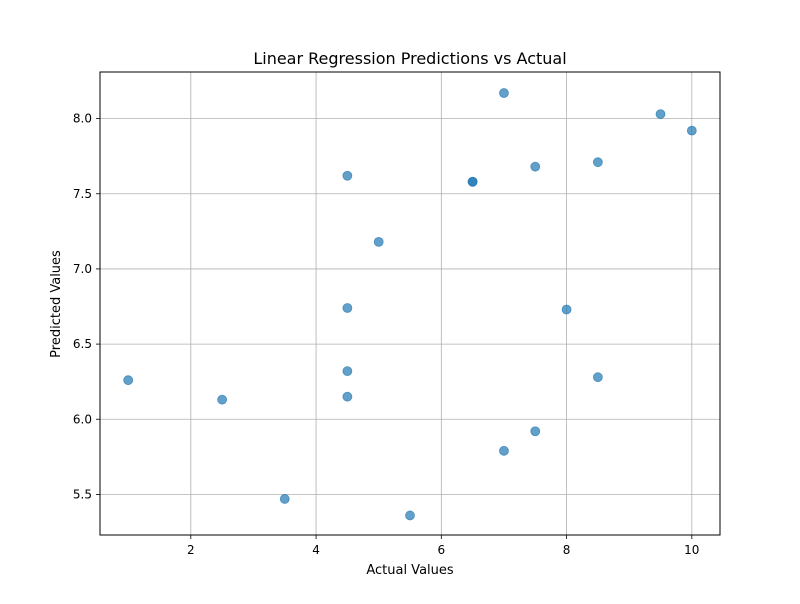 This screenshot has width=800, height=604. Describe the element at coordinates (191, 550) in the screenshot. I see `x-tick-label: 2` at that location.